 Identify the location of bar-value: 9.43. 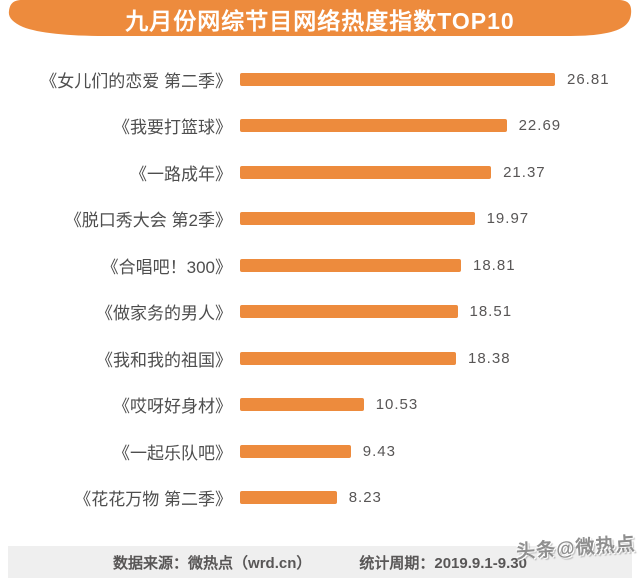
(379, 451).